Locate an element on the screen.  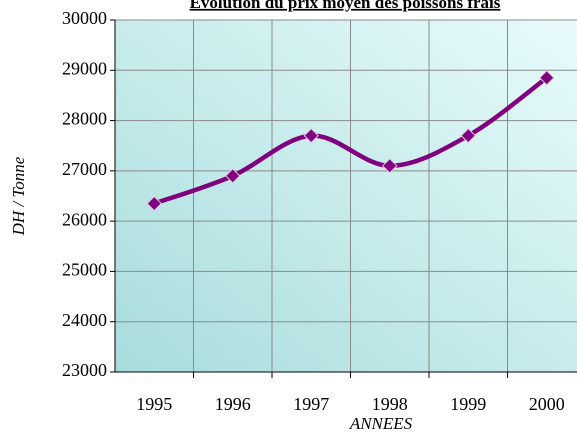
y-tick-label: 26000 is located at coordinates (84, 219).